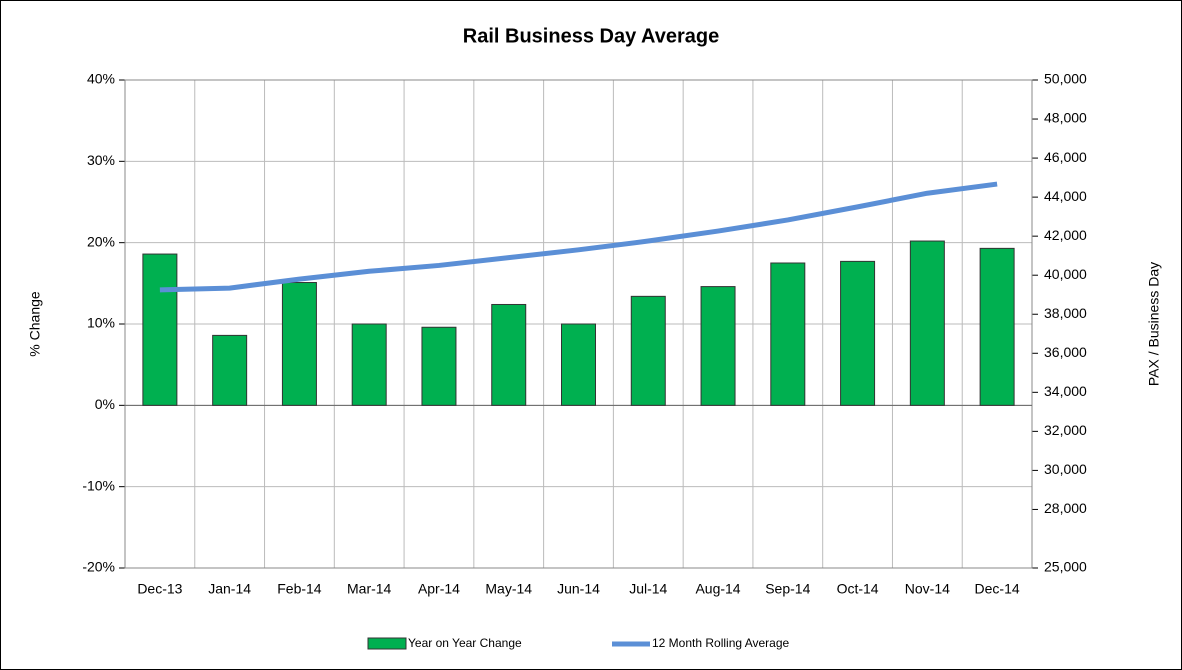 This screenshot has width=1182, height=670. Describe the element at coordinates (105, 404) in the screenshot. I see `y-tick-label: 0%` at that location.